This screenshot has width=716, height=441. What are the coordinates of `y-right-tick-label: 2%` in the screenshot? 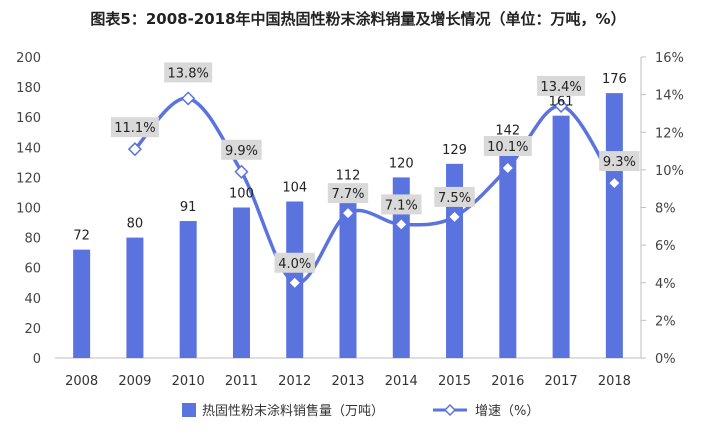 It's located at (665, 321).